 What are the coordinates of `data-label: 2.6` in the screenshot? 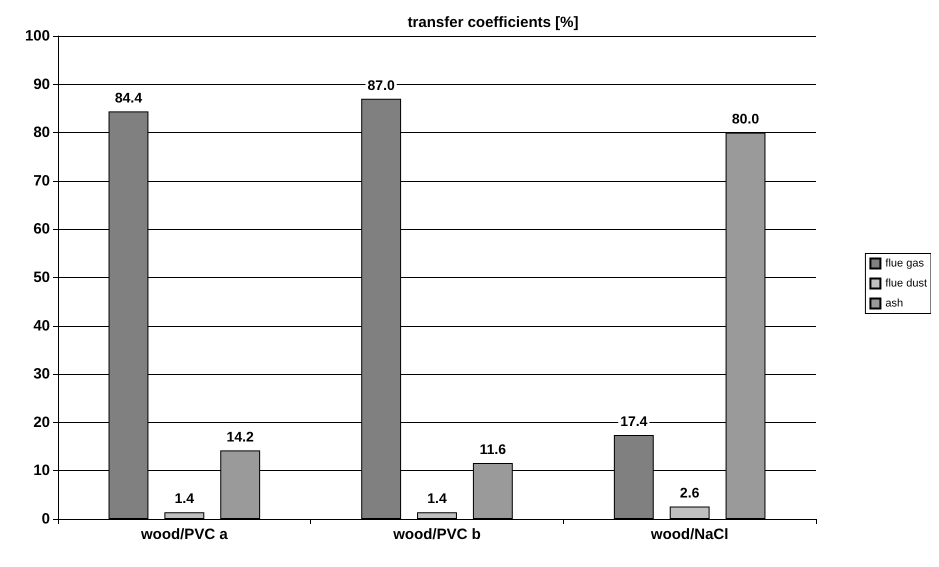 It's located at (690, 492).